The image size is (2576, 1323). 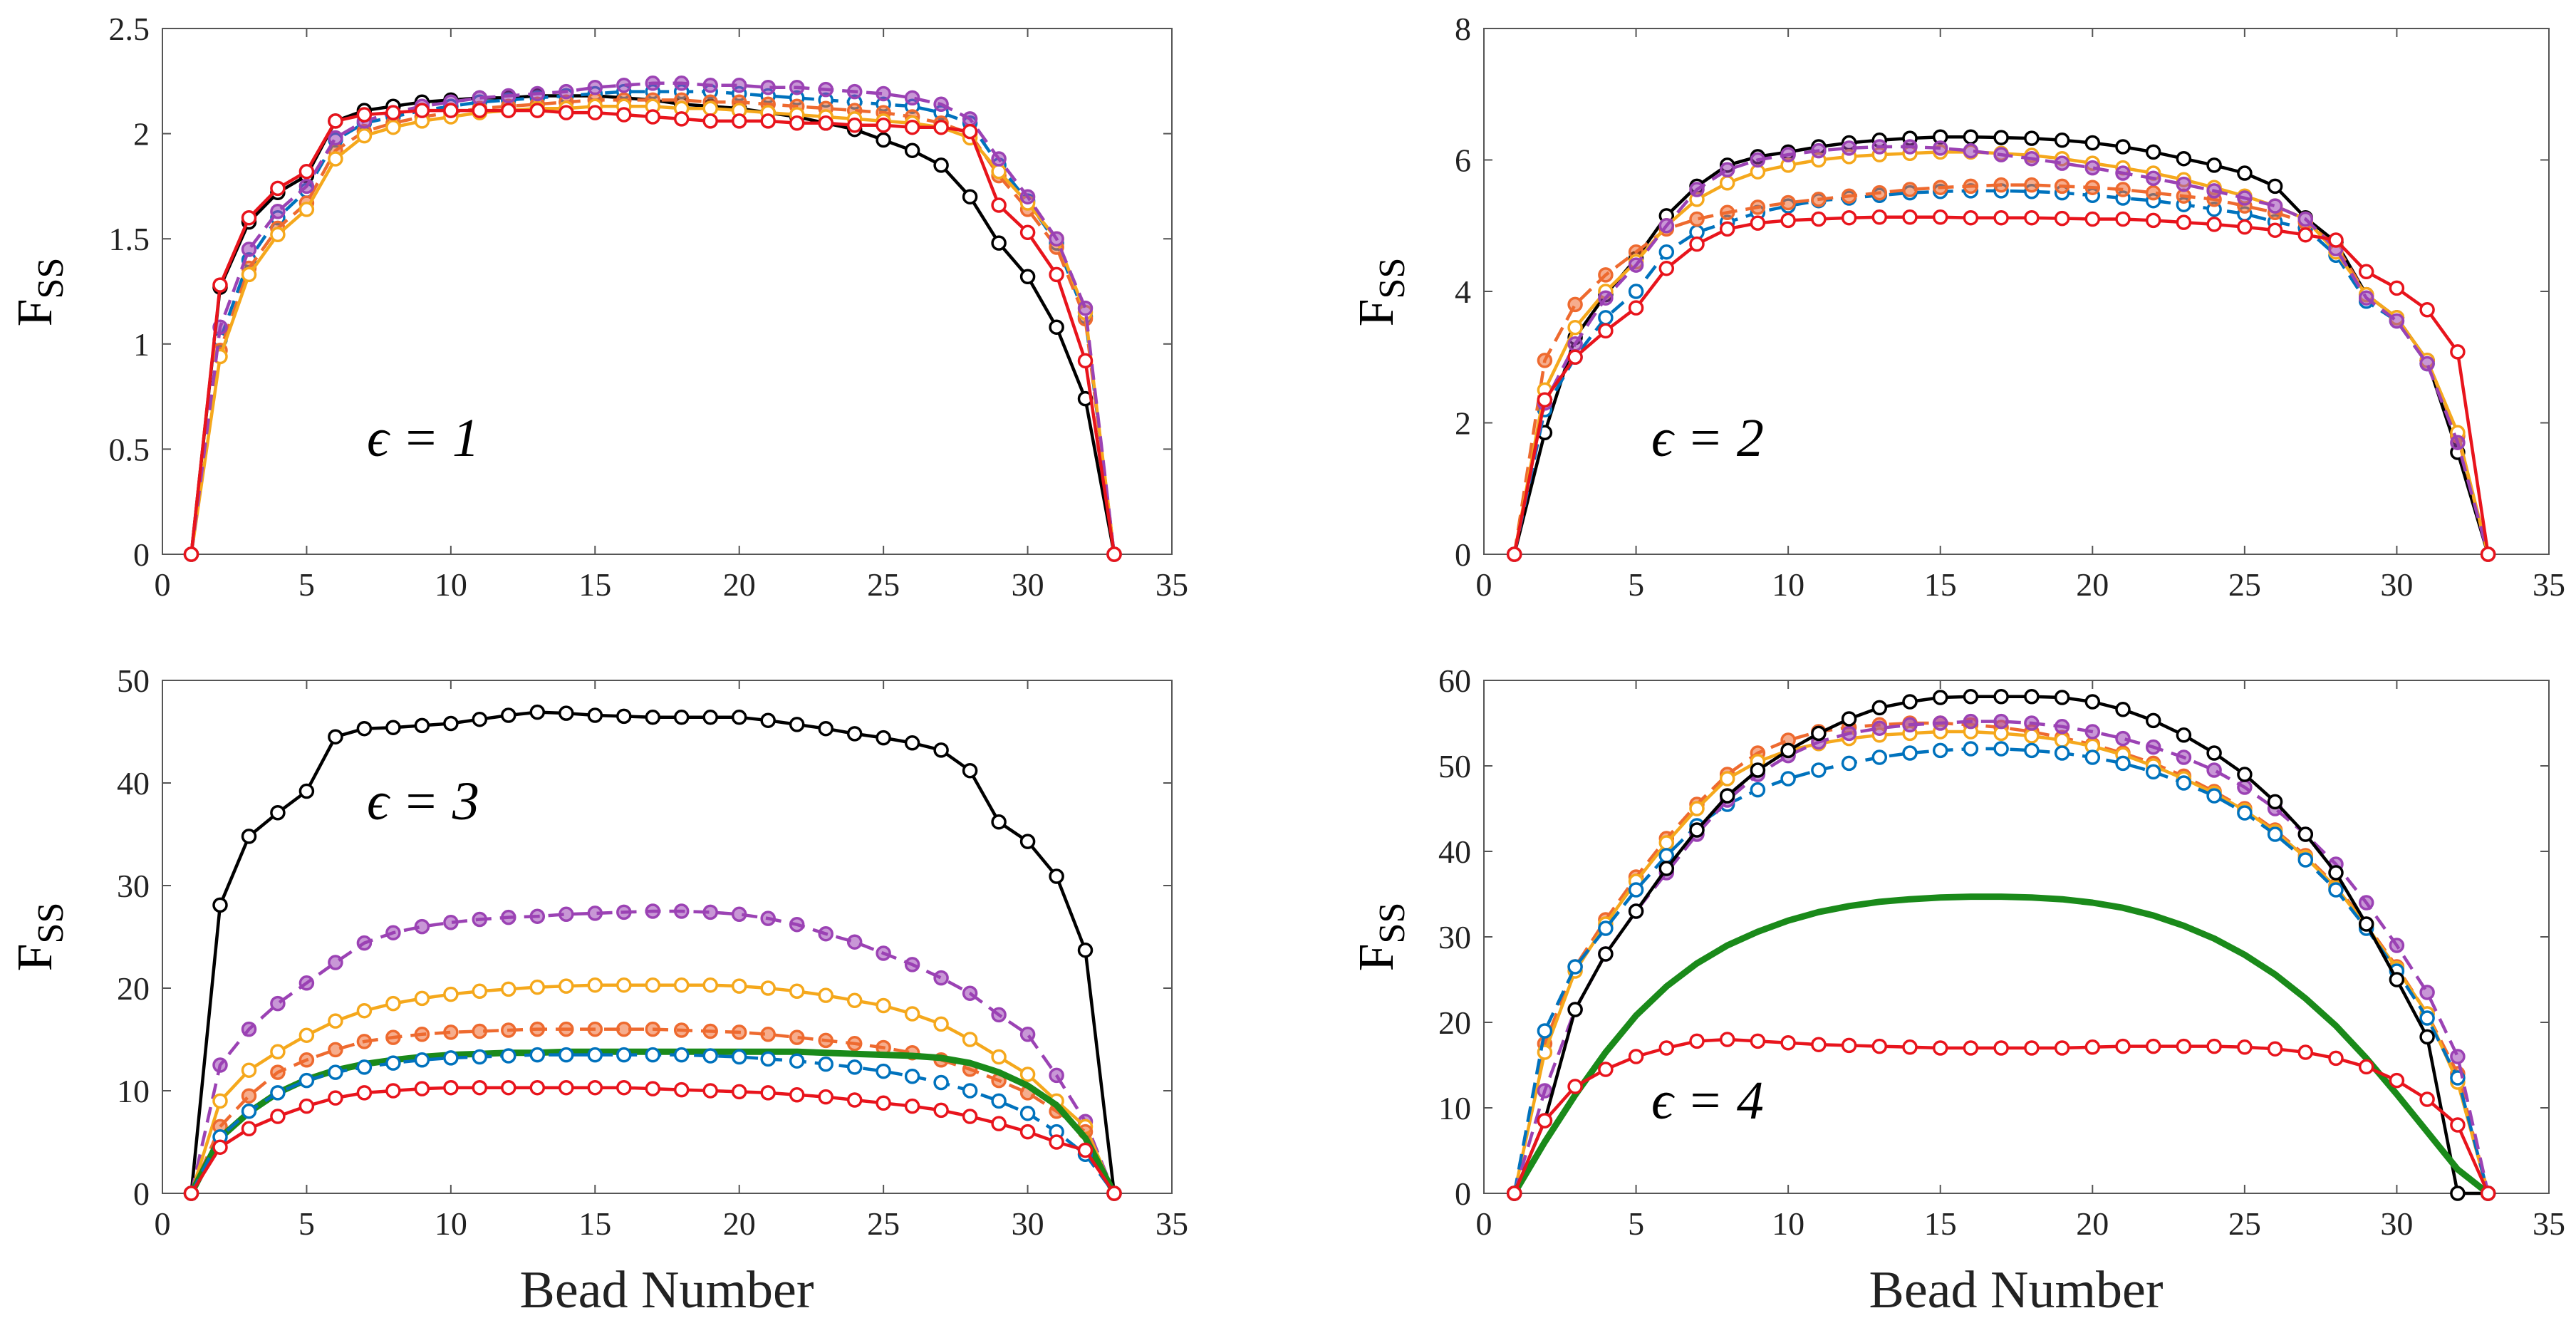 I want to click on y-tick-label: 50, so click(x=1454, y=766).